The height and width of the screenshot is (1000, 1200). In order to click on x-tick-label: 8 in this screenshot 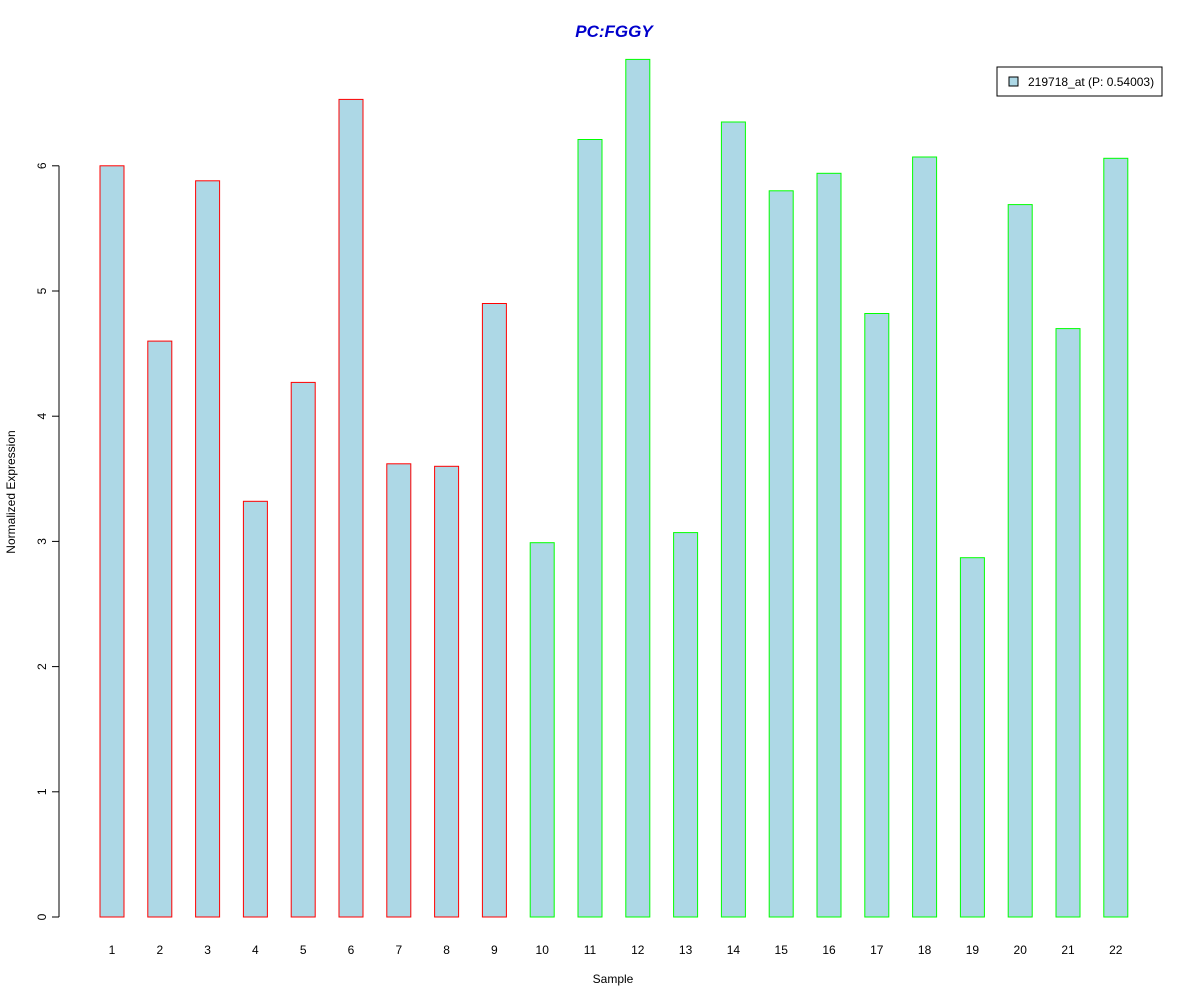, I will do `click(446, 950)`.